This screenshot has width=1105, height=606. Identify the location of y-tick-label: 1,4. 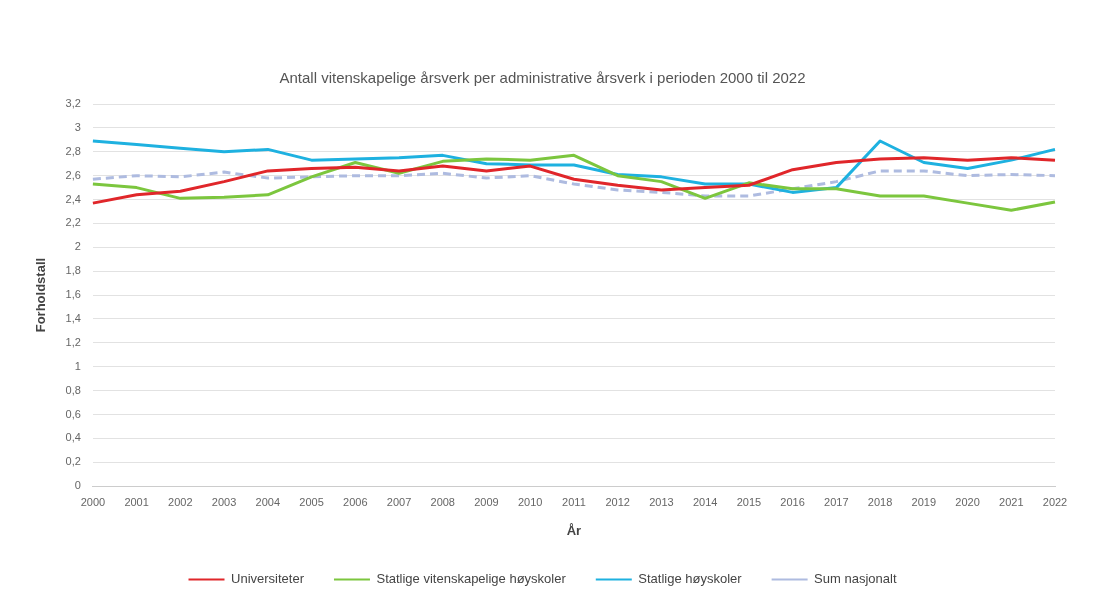
(73, 318).